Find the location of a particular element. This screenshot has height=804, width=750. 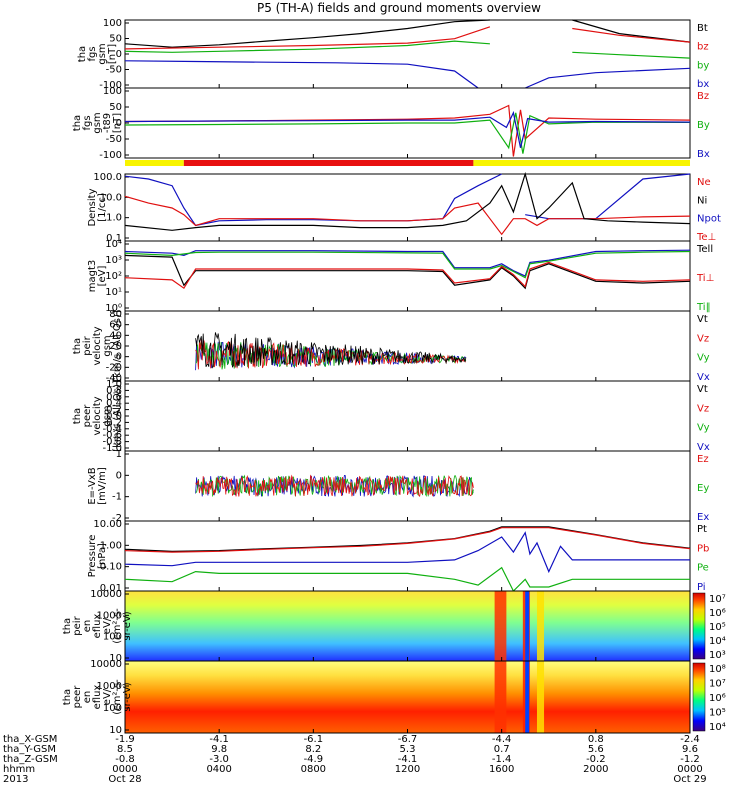

y-tick-label: 1.00 is located at coordinates (111, 545).